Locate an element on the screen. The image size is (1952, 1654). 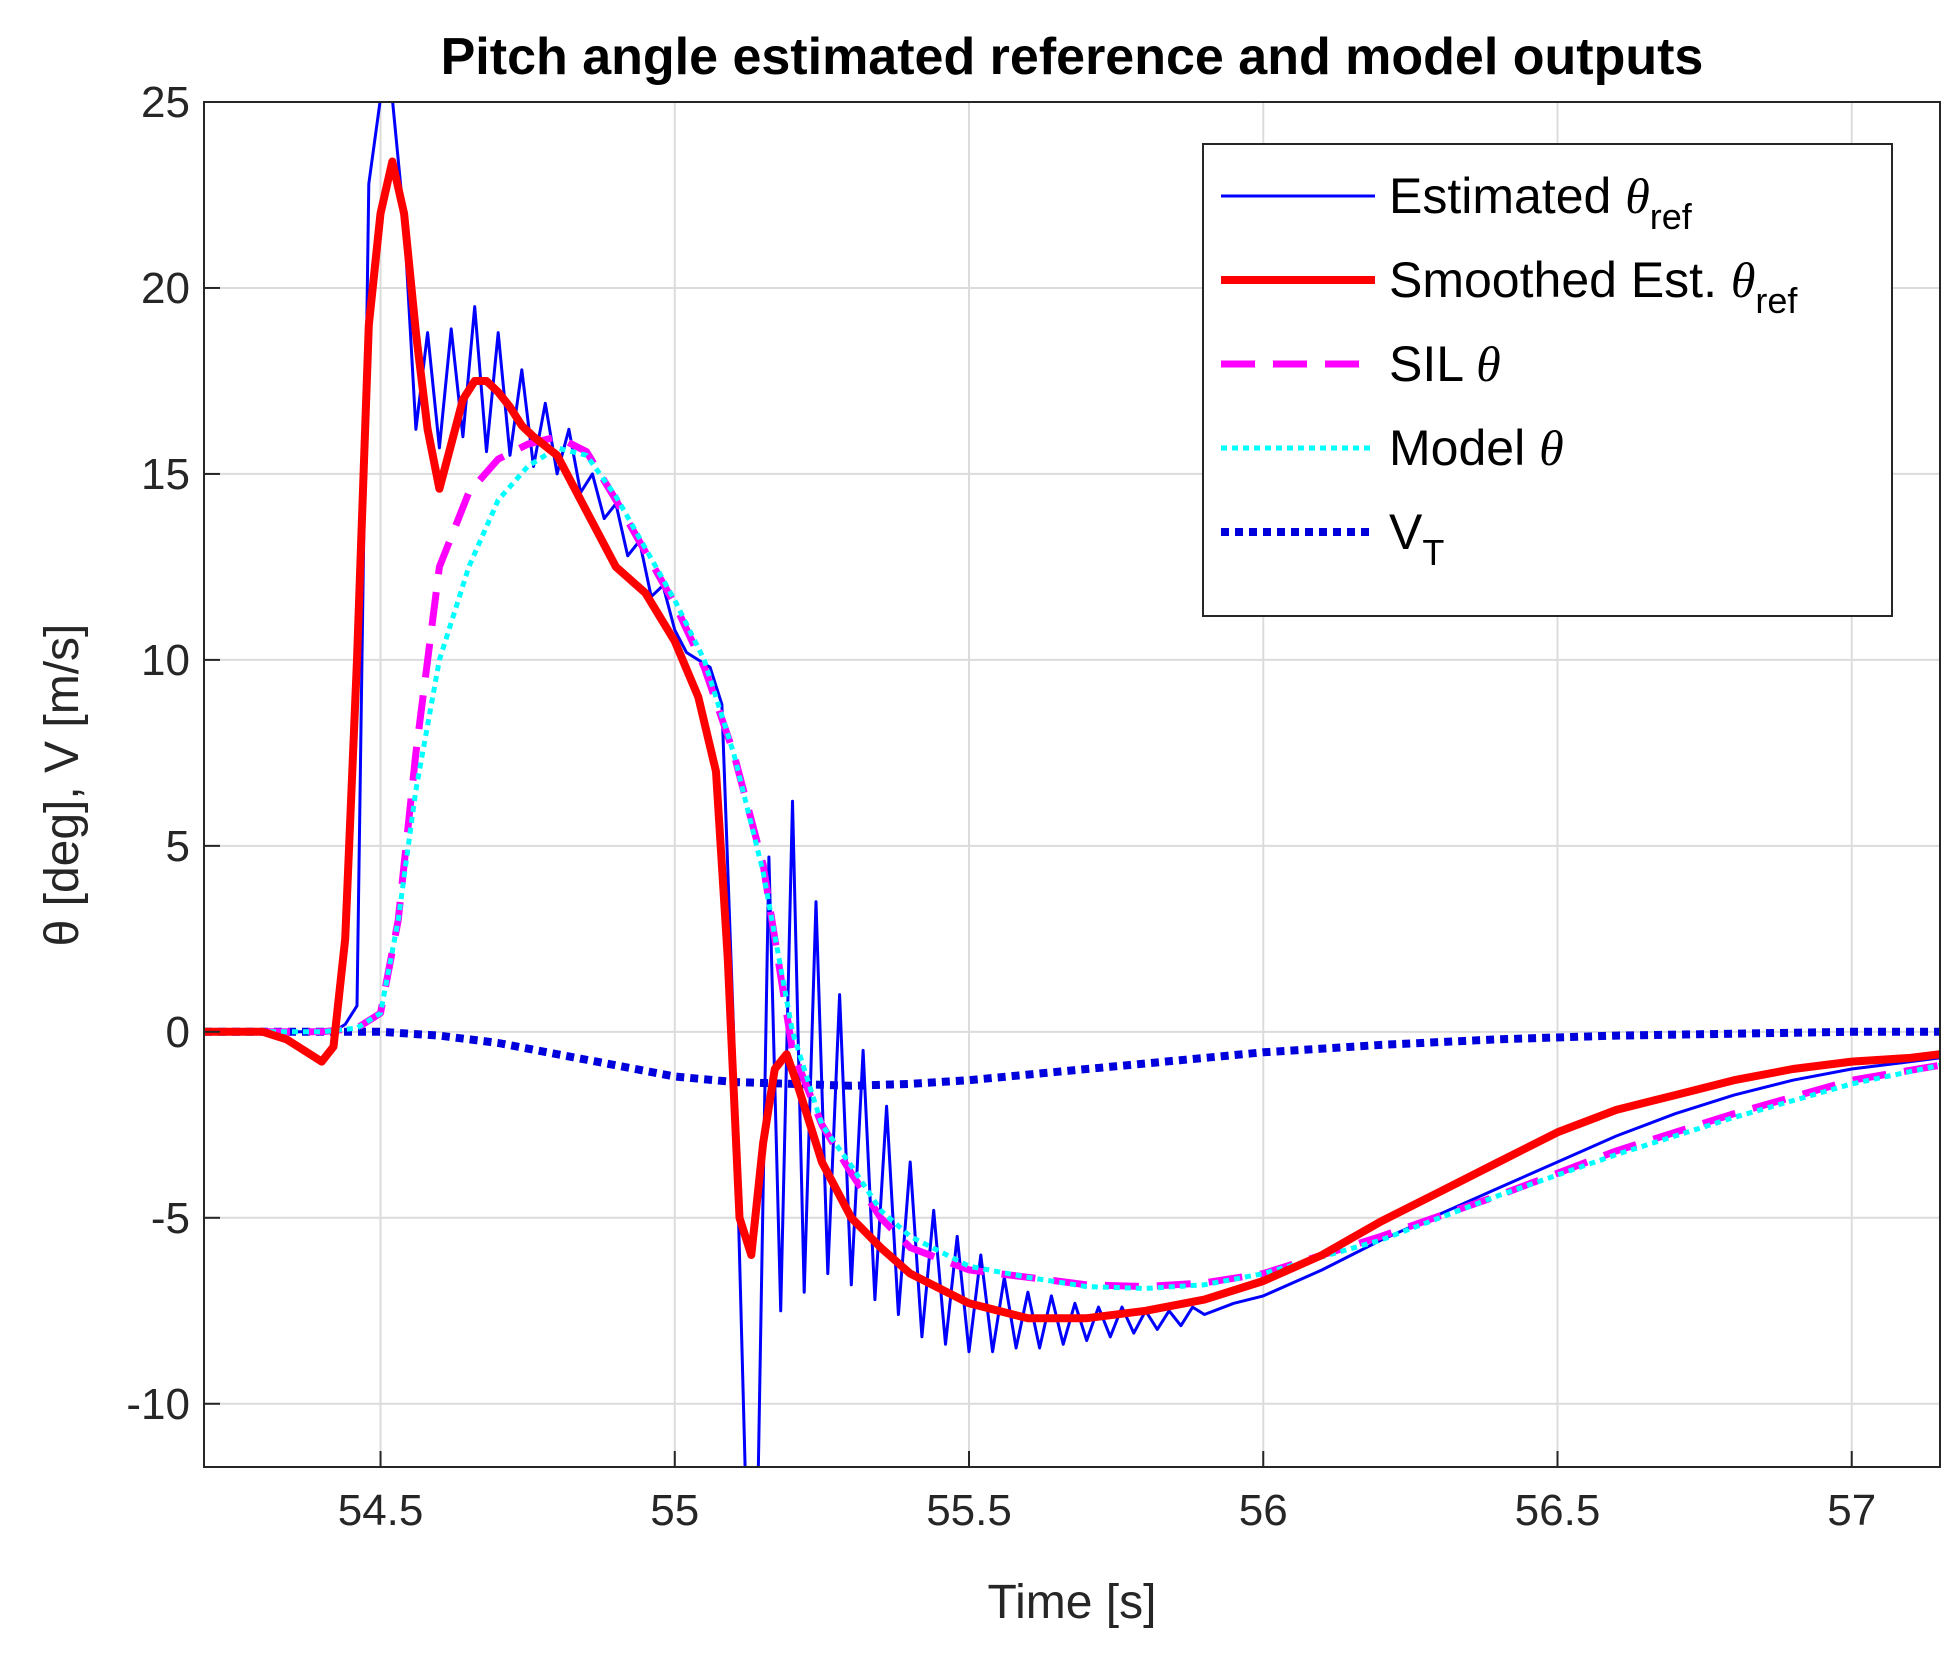
y-tick-label: 10 is located at coordinates (165, 660).